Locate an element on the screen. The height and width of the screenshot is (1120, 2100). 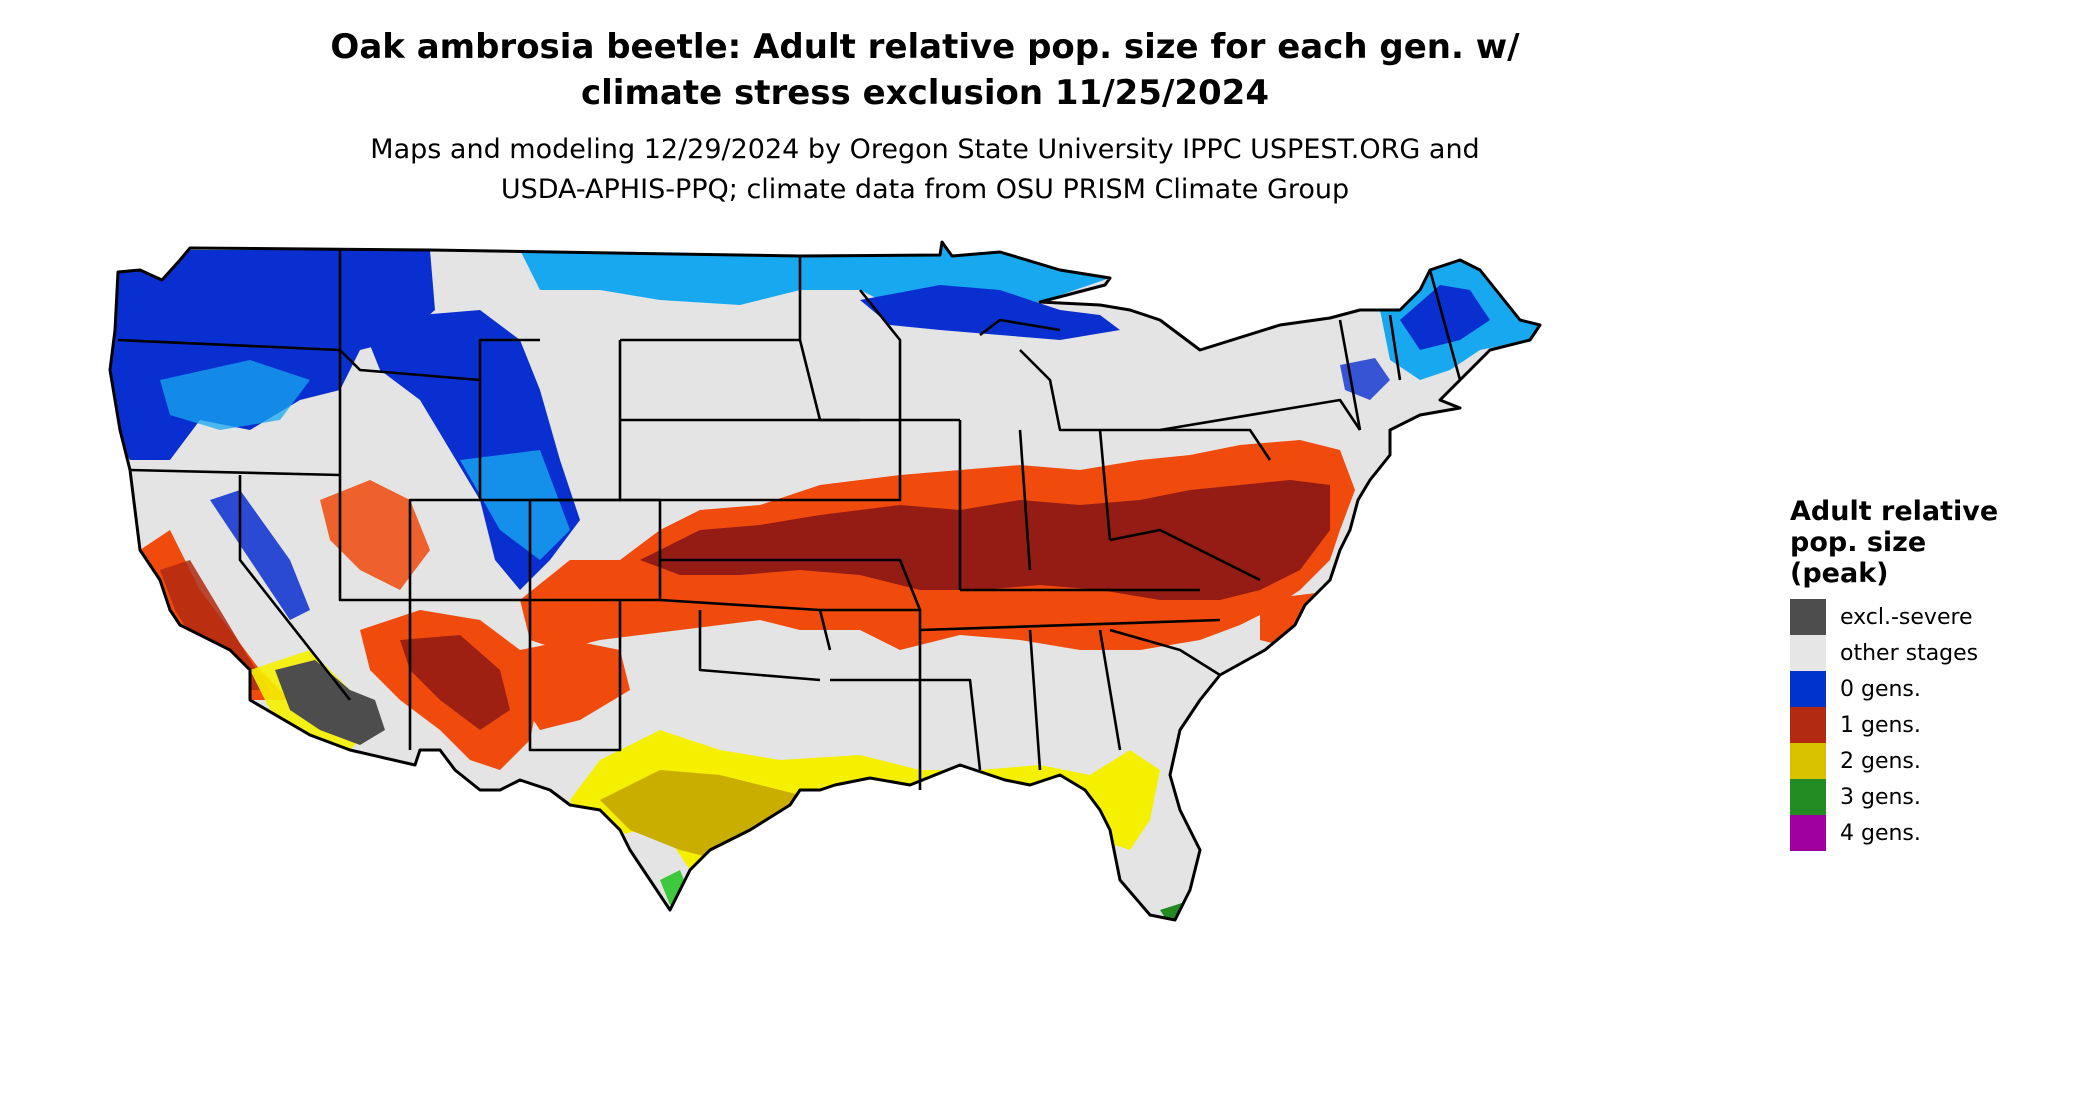
region-0-gens-northwest-light is located at coordinates (235, 395).